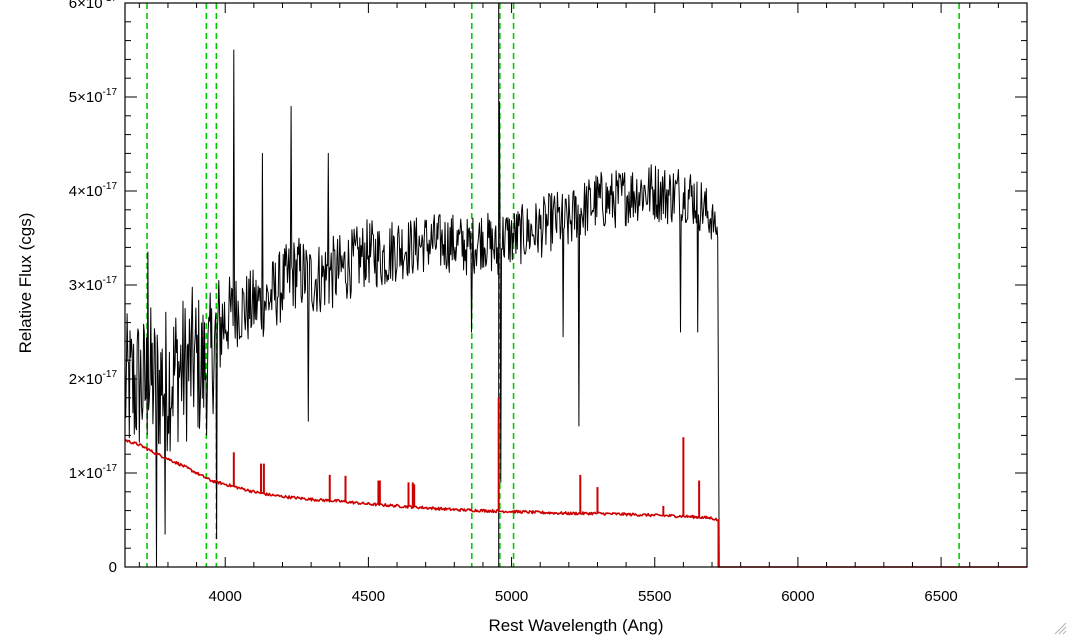  I want to click on x-tick-label: 5000, so click(511, 596).